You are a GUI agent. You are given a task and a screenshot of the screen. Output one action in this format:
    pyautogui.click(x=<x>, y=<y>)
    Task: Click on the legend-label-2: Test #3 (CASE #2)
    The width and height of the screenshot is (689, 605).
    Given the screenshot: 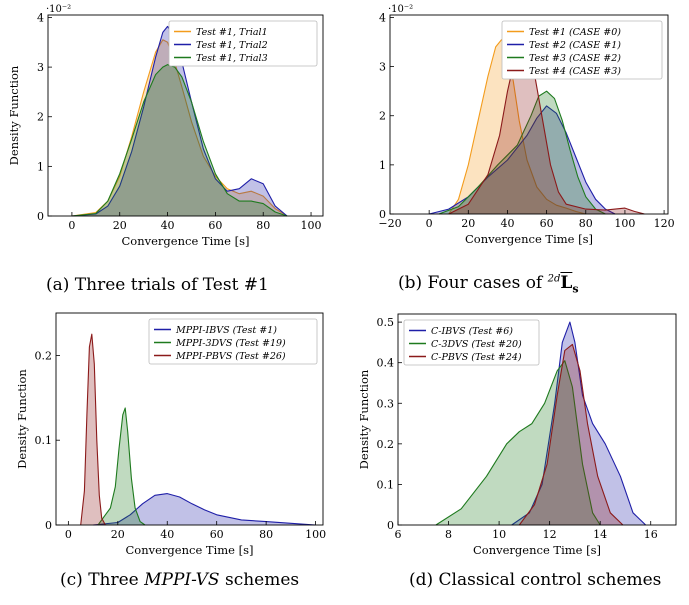 What is the action you would take?
    pyautogui.click(x=575, y=58)
    